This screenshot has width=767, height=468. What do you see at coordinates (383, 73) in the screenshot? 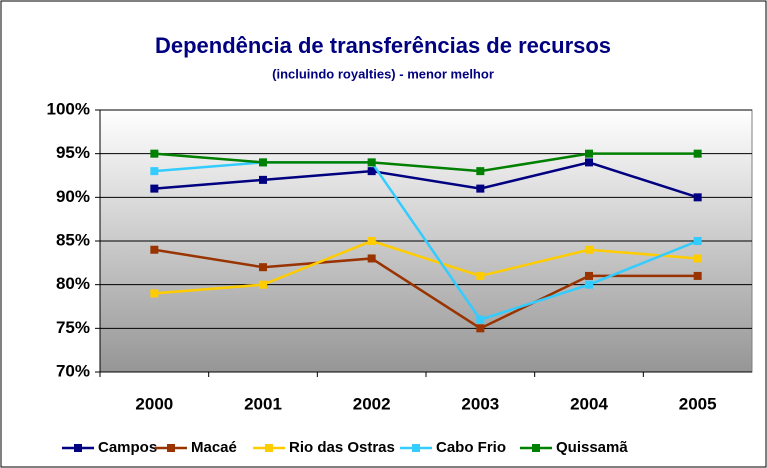
I see `chart-subtitle: (incluindo royalties) - menor melhor` at bounding box center [383, 73].